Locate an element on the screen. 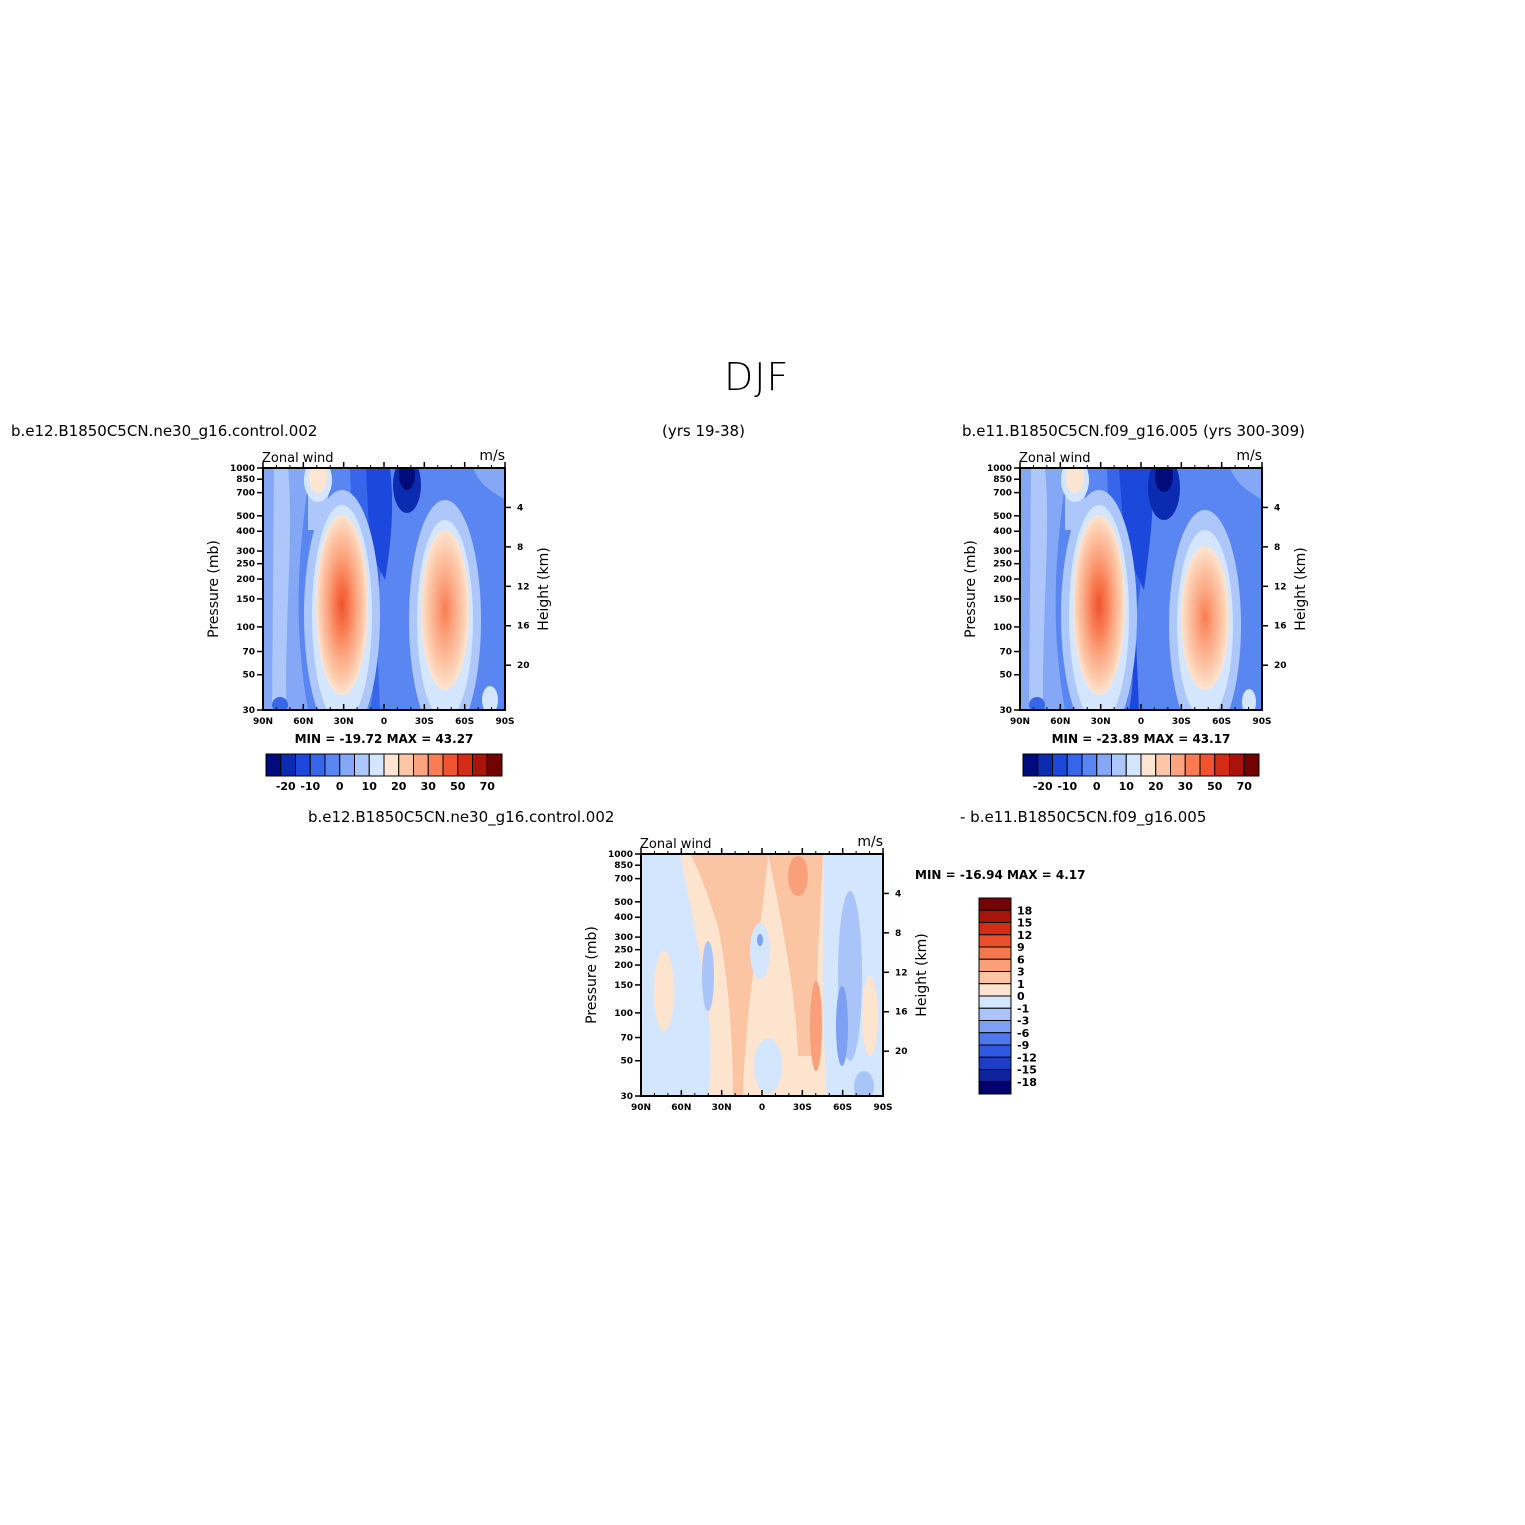  years-label: (yrs 19-38) is located at coordinates (703, 431).